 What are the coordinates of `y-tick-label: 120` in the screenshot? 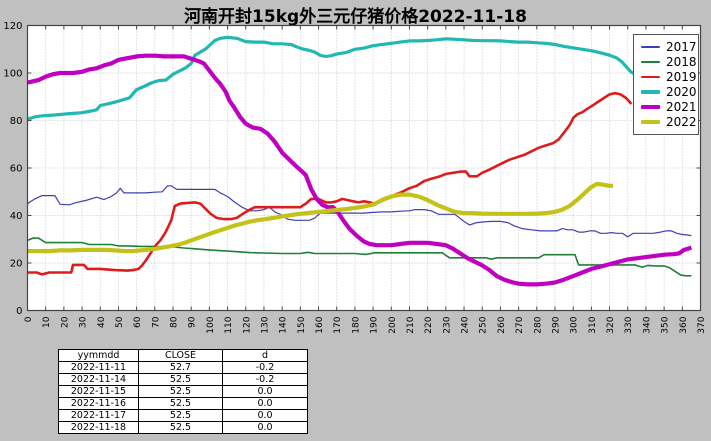 It's located at (12, 26).